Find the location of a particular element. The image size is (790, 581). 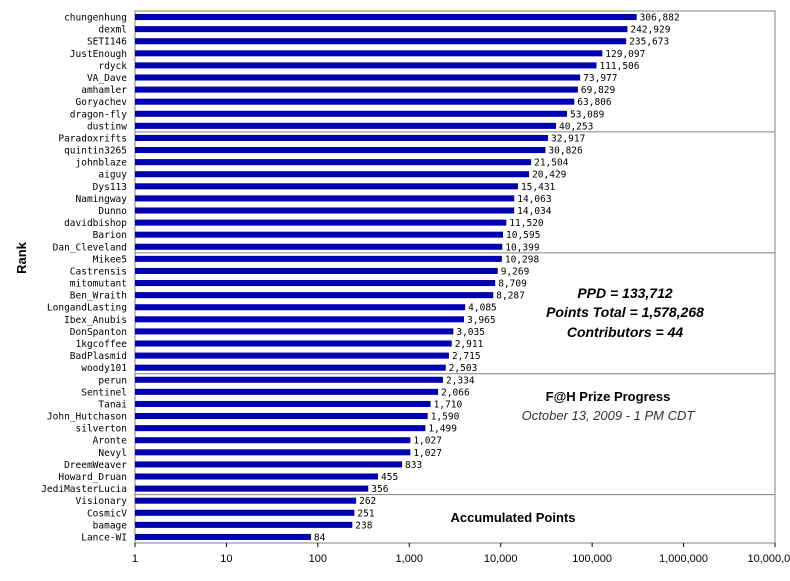

value-label: 1,027 is located at coordinates (427, 453).